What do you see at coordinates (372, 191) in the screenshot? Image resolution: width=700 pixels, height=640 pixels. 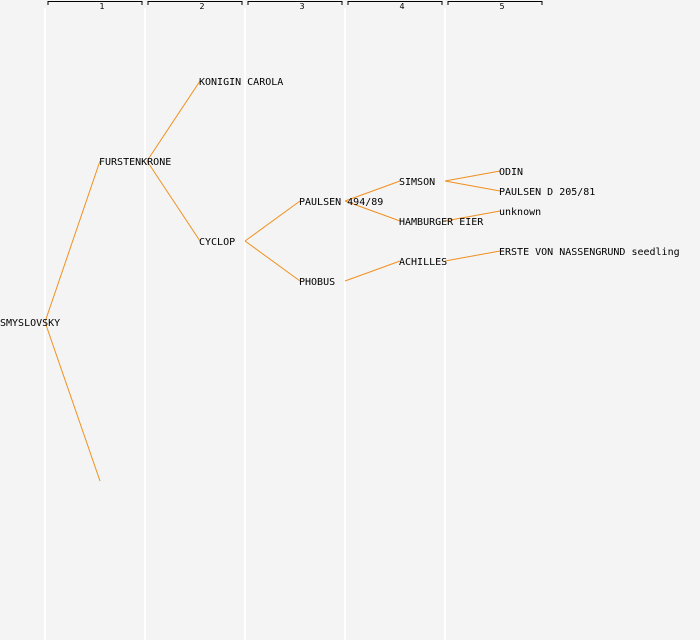 I see `edge-paulsen-simson` at bounding box center [372, 191].